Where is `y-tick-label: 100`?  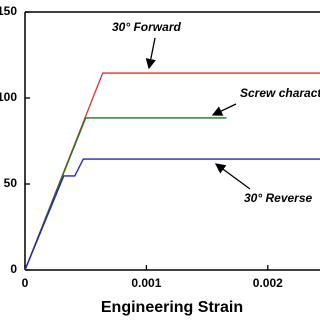 y-tick-label: 100 is located at coordinates (8, 97).